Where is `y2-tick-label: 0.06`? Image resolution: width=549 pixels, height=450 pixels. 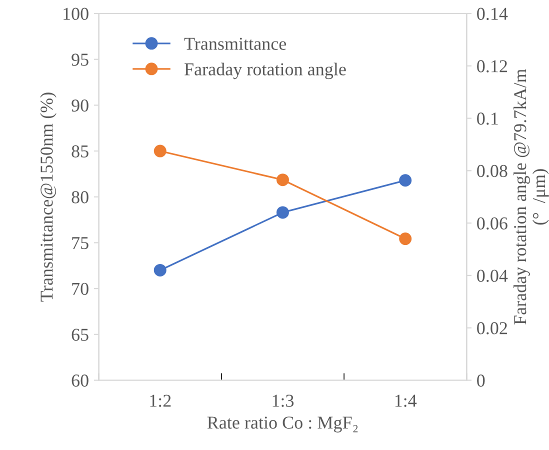 y2-tick-label: 0.06 is located at coordinates (492, 223).